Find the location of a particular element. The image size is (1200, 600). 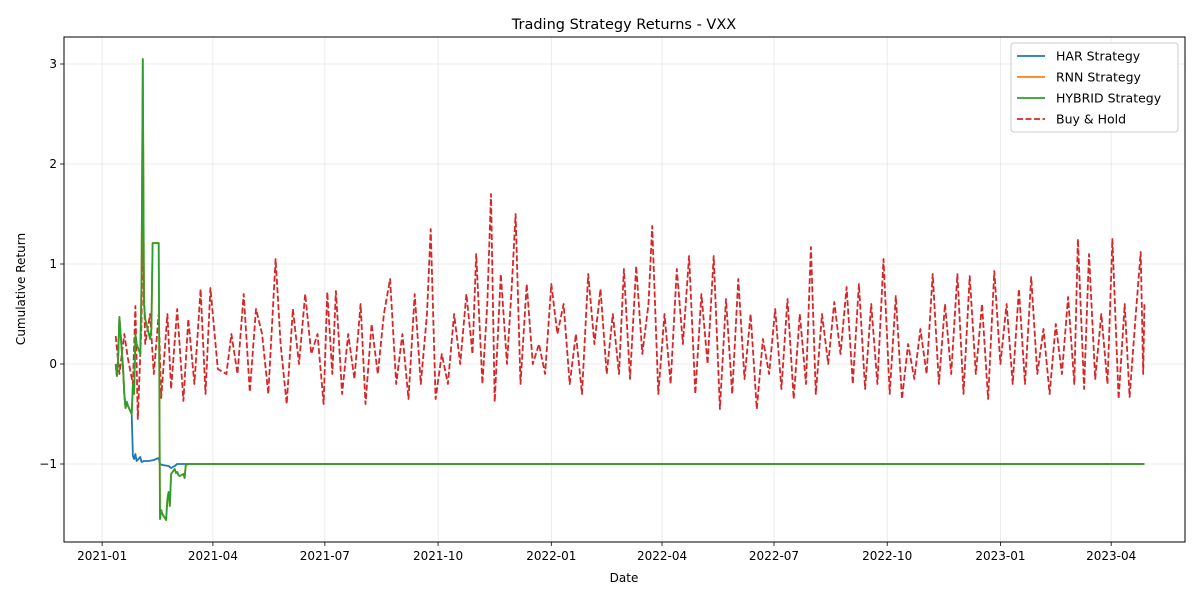

legend-label: HYBRID Strategy is located at coordinates (1109, 98).